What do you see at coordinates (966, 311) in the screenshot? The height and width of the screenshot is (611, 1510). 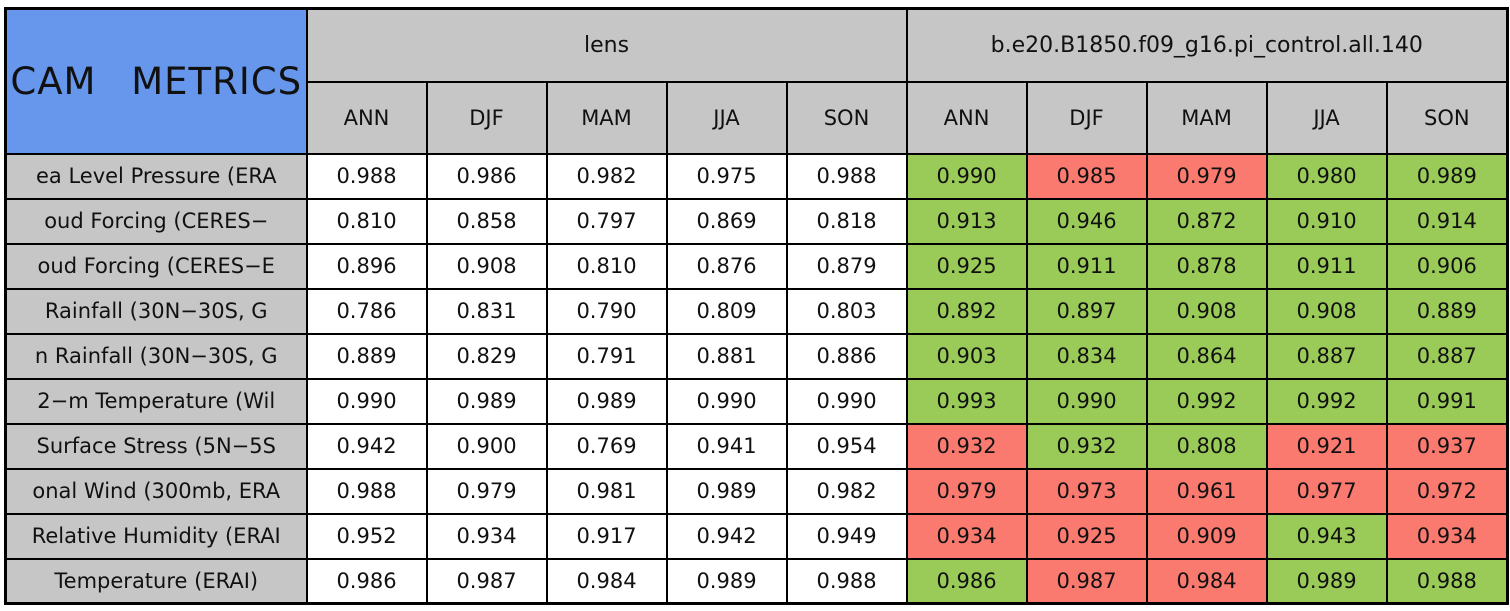 I see `control-value-cell-green: 0.892` at bounding box center [966, 311].